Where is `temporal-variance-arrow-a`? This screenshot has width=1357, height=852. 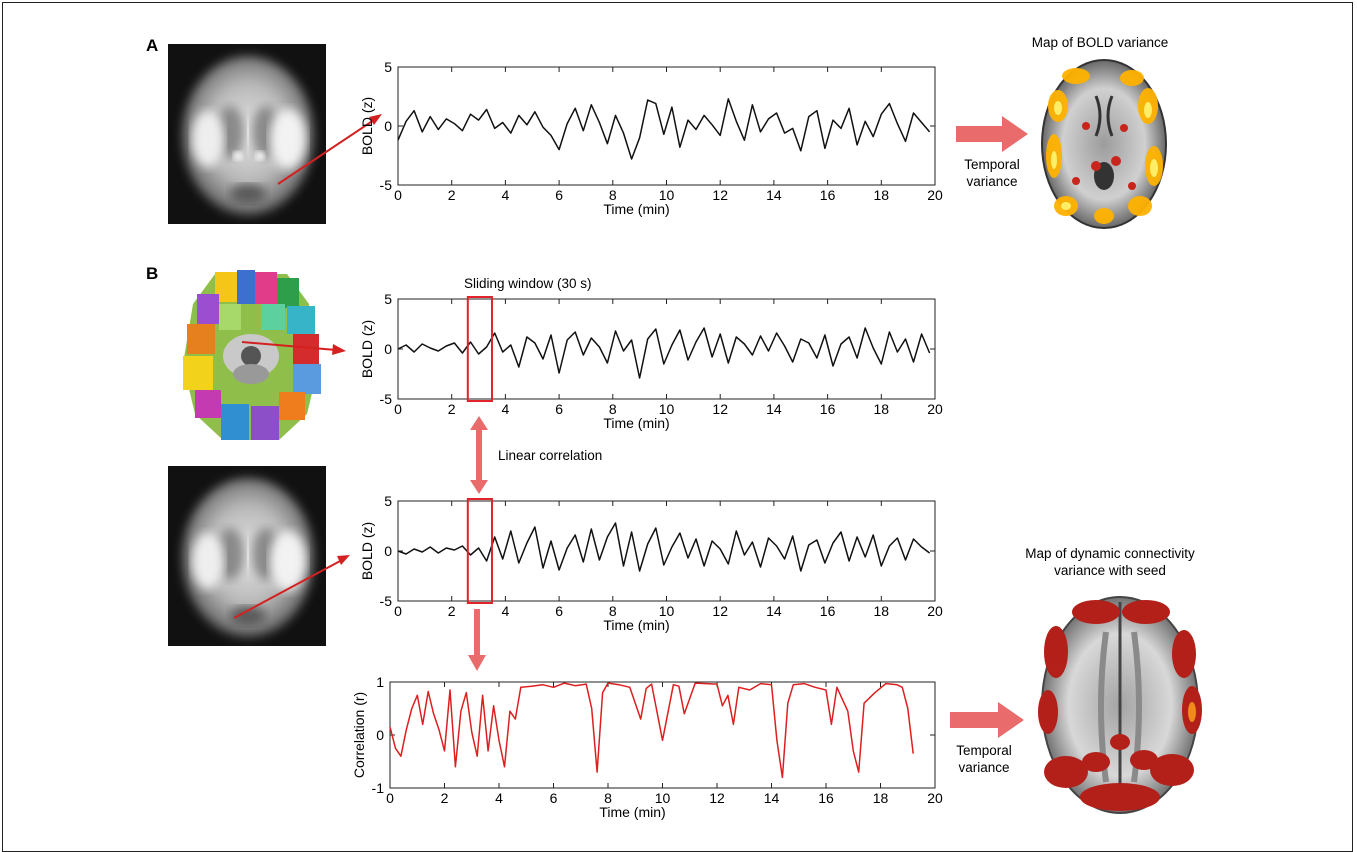 temporal-variance-arrow-a is located at coordinates (992, 134).